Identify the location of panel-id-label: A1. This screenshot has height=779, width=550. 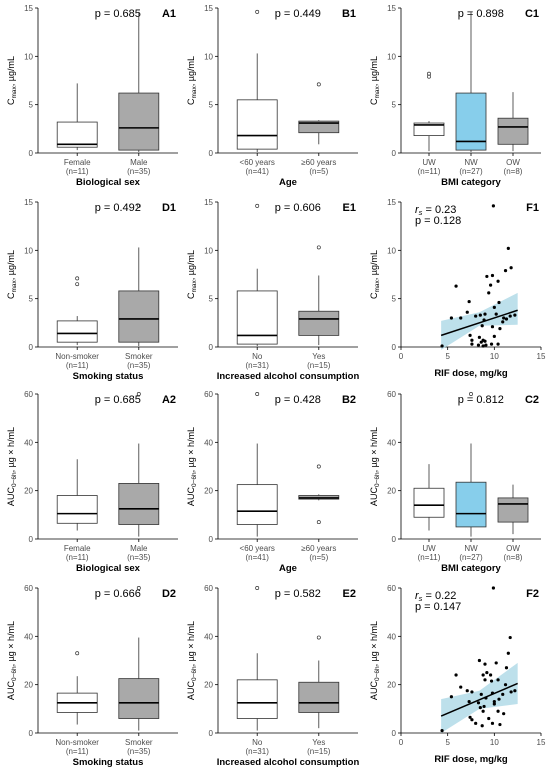
(169, 14).